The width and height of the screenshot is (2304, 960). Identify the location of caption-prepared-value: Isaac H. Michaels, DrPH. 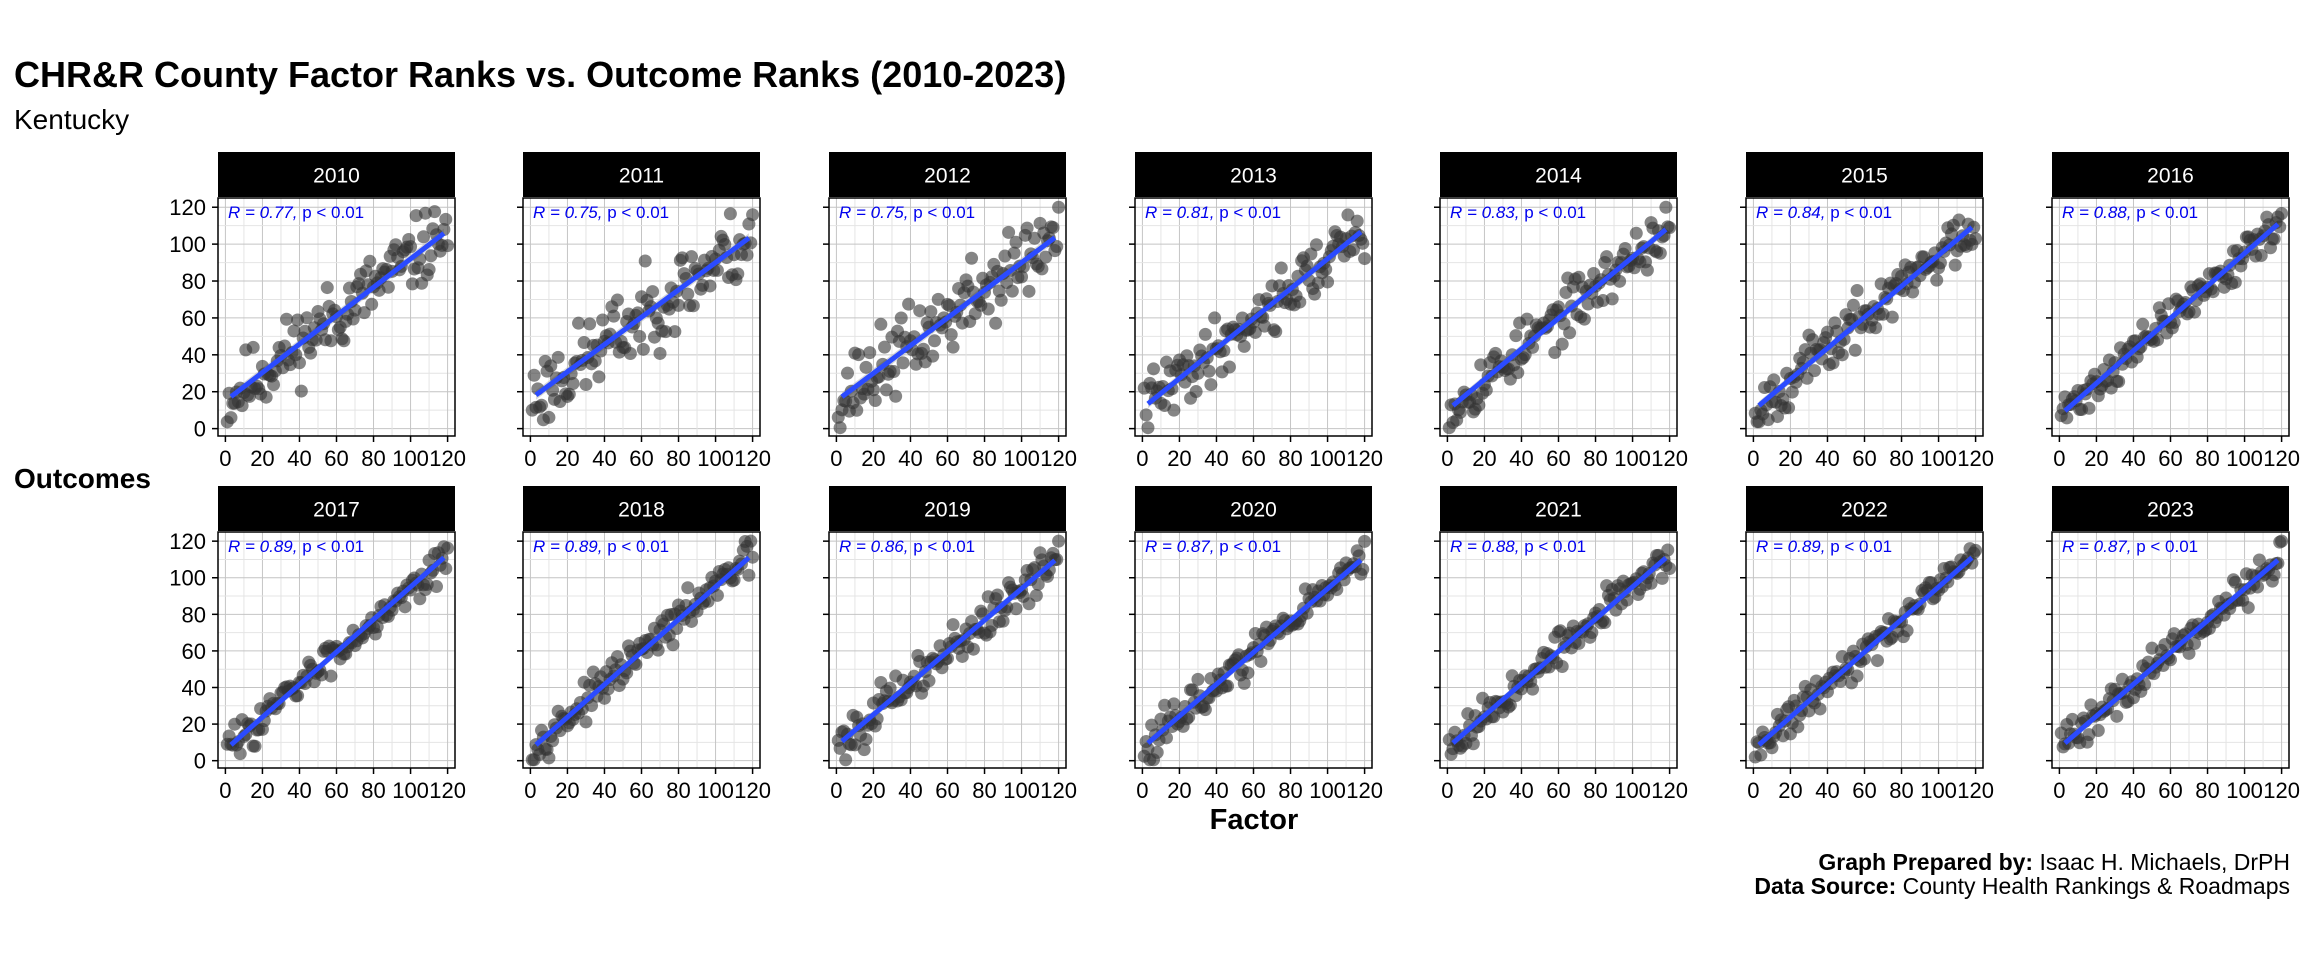
(2161, 862).